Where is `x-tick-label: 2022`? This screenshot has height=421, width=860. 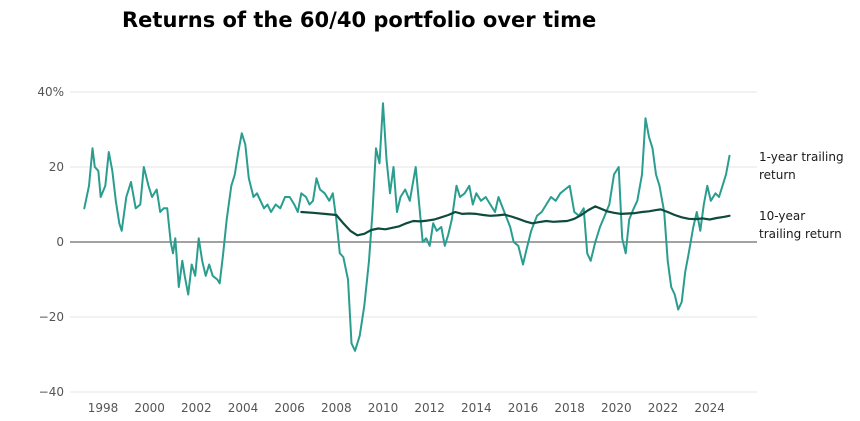
x-tick-label: 2022 is located at coordinates (663, 408).